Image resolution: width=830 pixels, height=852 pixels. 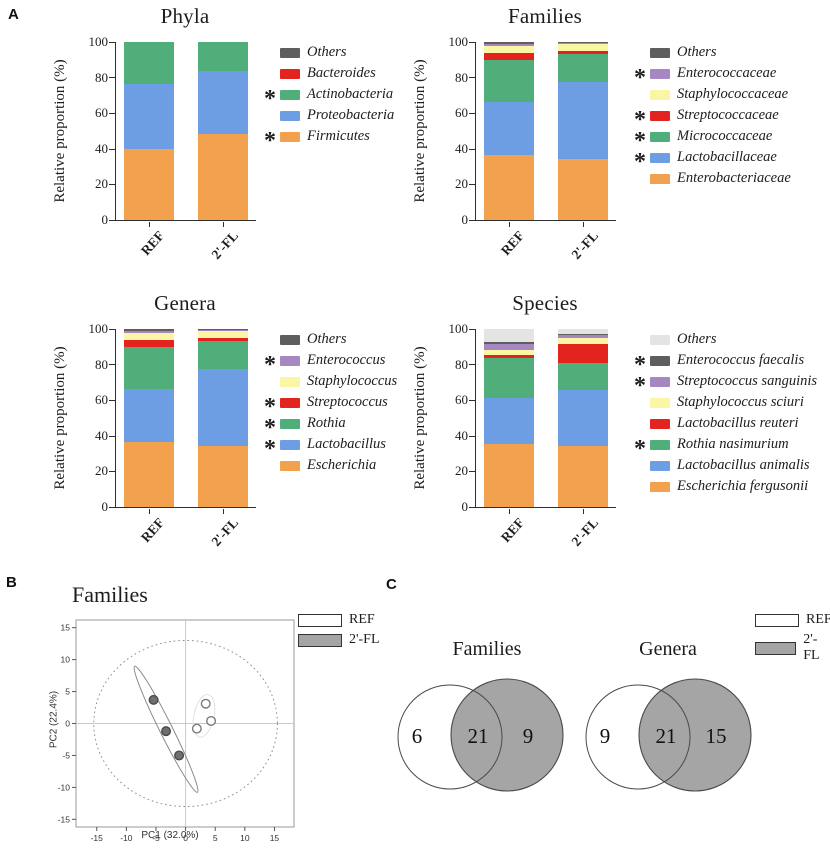 I want to click on panel-a-label: A, so click(x=13, y=14).